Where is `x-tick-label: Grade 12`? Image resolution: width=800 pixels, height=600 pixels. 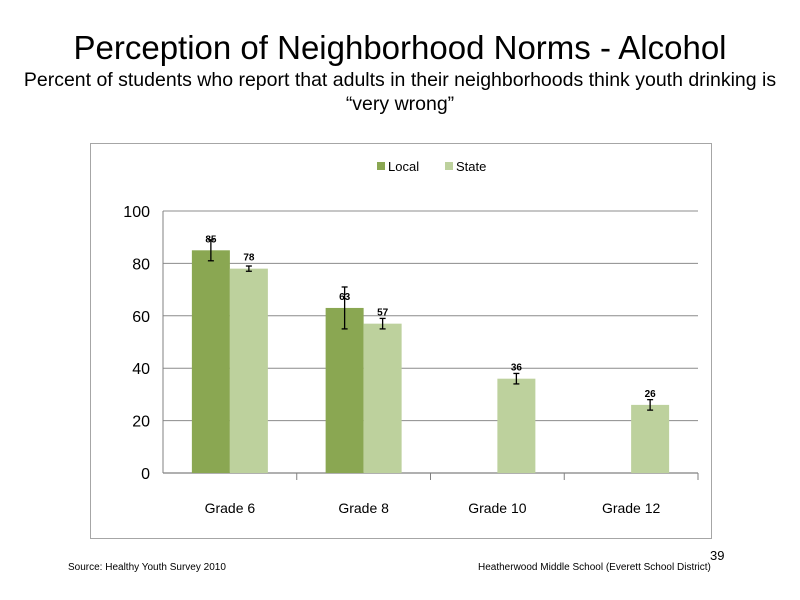
x-tick-label: Grade 12 is located at coordinates (631, 508).